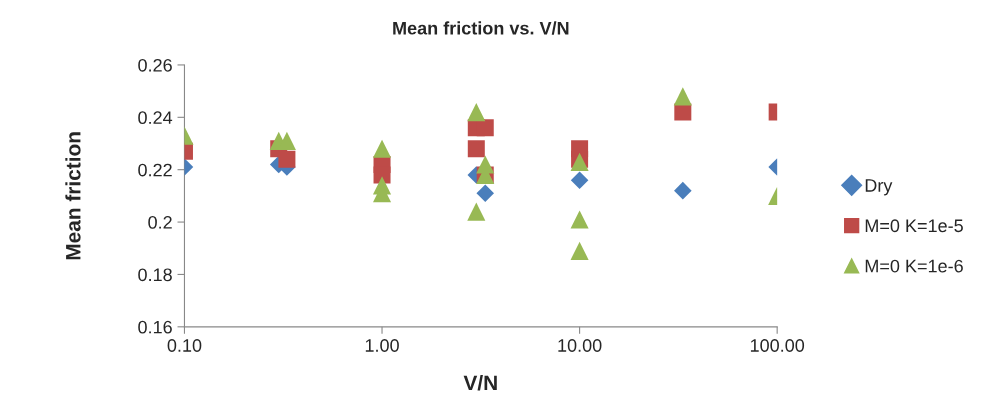 This screenshot has width=1008, height=419. Describe the element at coordinates (914, 266) in the screenshot. I see `legend-label: M=0 K=1e-6` at that location.